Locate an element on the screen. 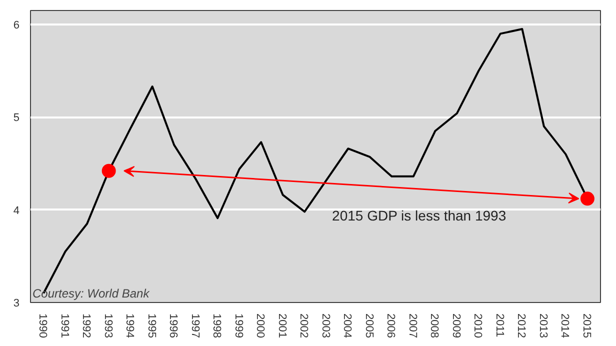 This screenshot has height=346, width=616. x-tick-label: 1990 is located at coordinates (42, 326).